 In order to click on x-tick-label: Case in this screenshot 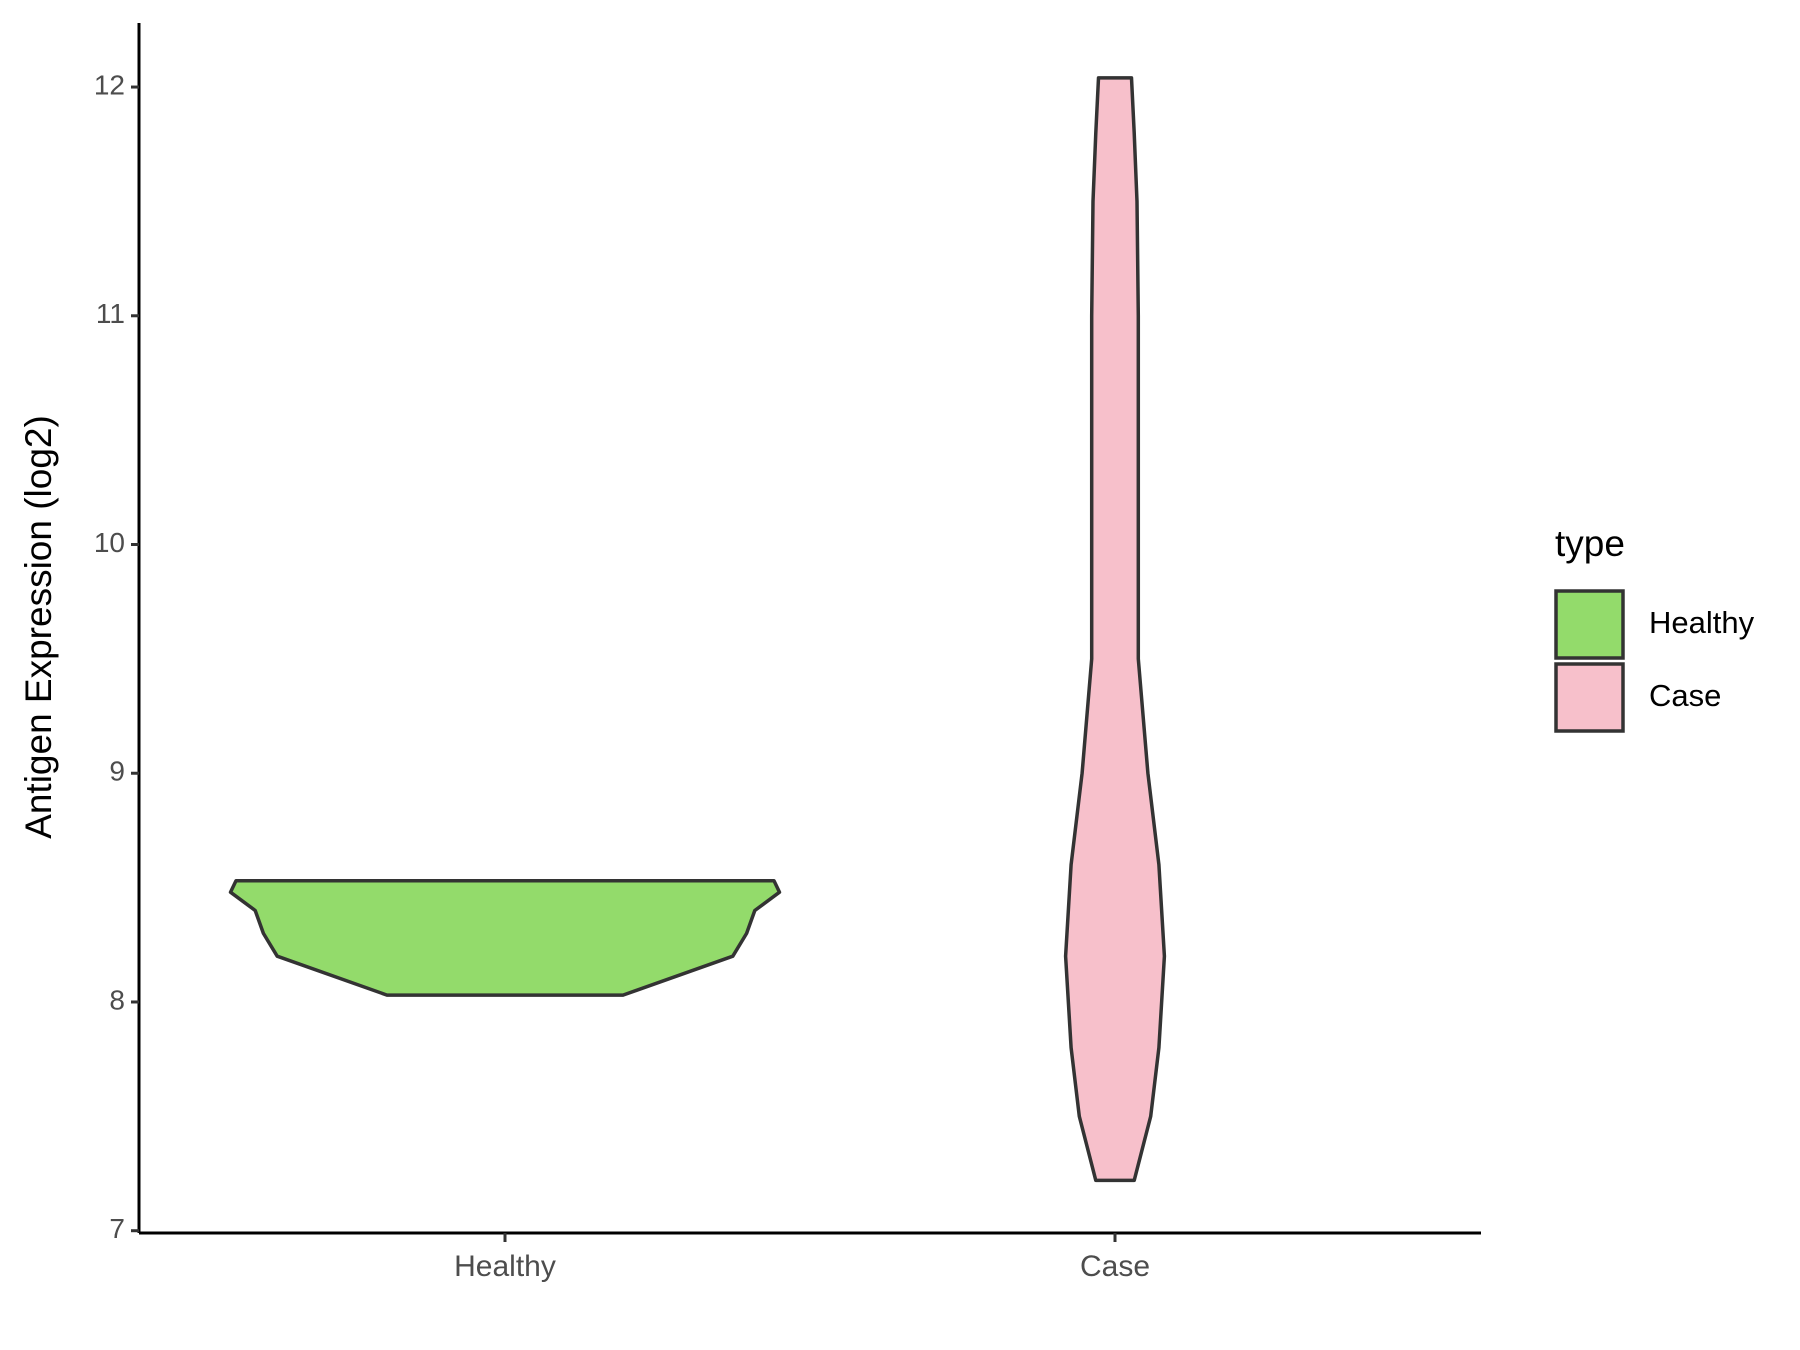, I will do `click(1115, 1266)`.